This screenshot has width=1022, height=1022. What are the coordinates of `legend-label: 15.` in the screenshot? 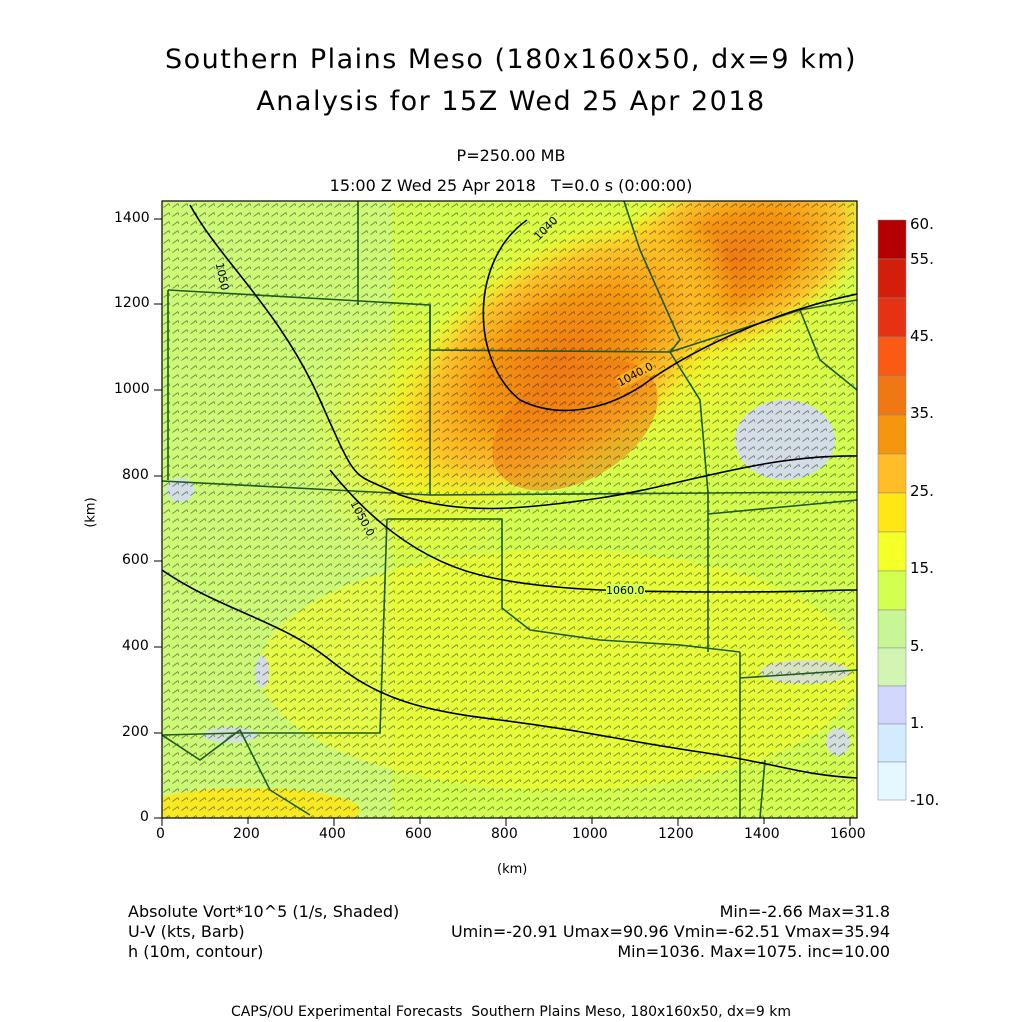 It's located at (922, 568).